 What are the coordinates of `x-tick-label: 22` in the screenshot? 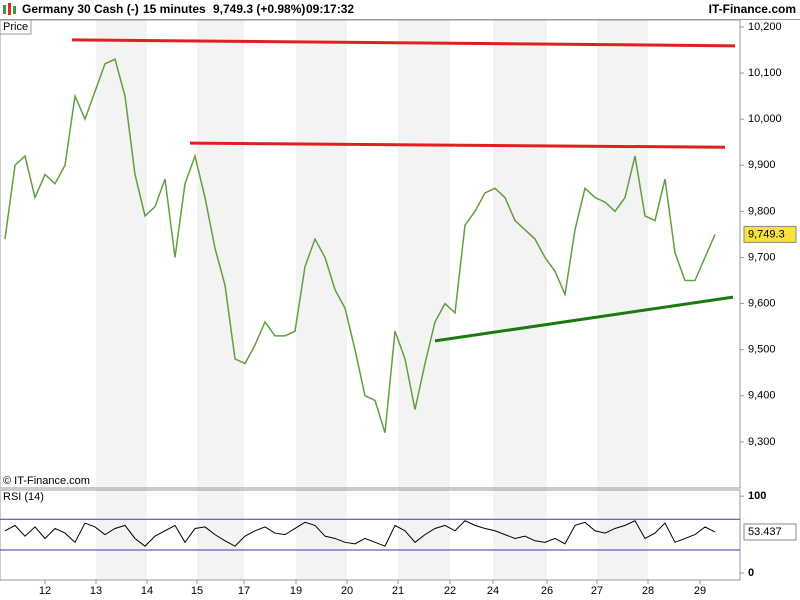 It's located at (450, 591).